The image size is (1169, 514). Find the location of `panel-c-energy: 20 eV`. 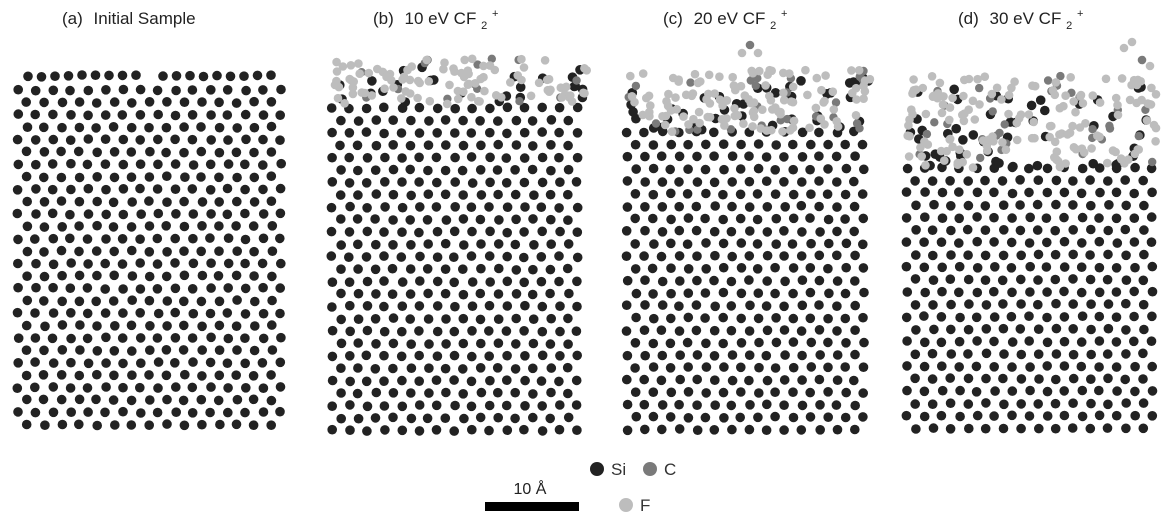

panel-c-energy: 20 eV is located at coordinates (718, 18).